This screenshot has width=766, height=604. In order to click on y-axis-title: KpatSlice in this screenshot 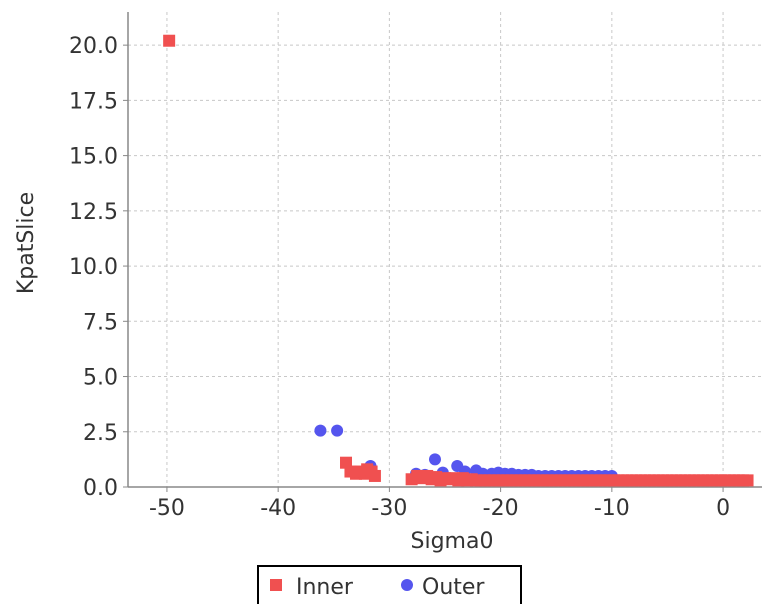, I will do `click(26, 243)`.